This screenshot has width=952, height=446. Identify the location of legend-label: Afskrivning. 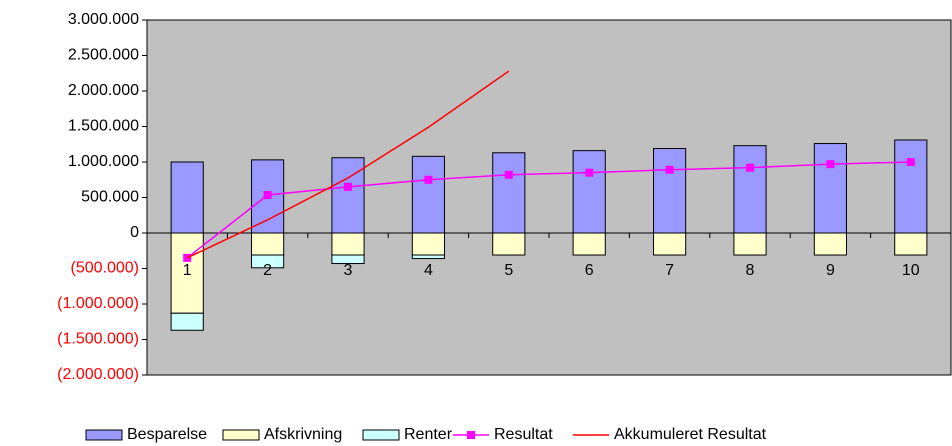
(303, 434).